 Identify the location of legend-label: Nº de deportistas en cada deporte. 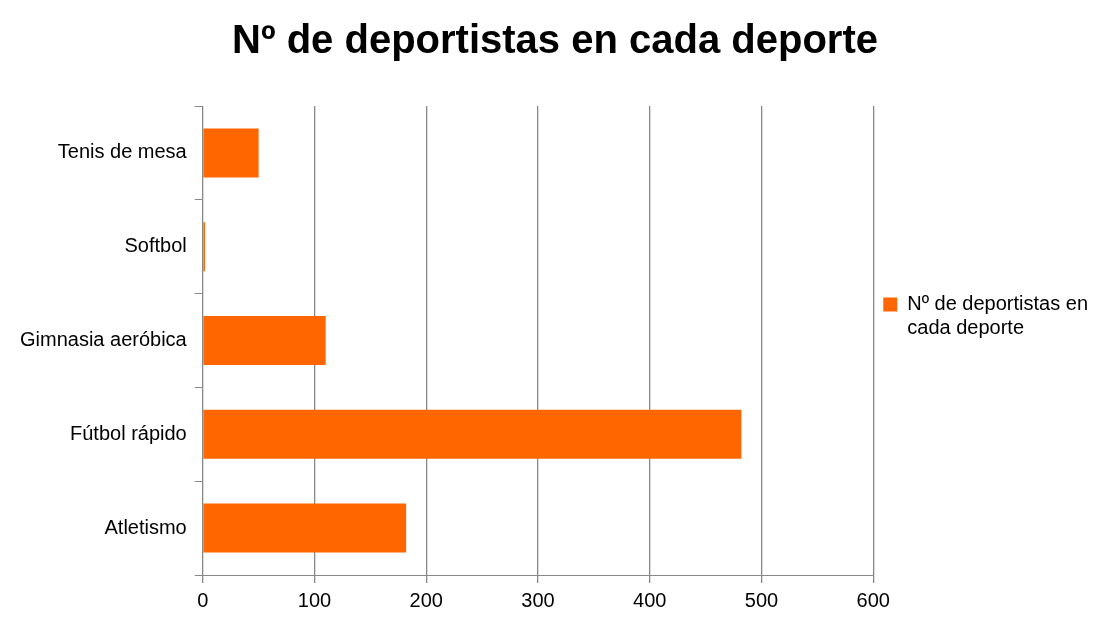
(998, 315).